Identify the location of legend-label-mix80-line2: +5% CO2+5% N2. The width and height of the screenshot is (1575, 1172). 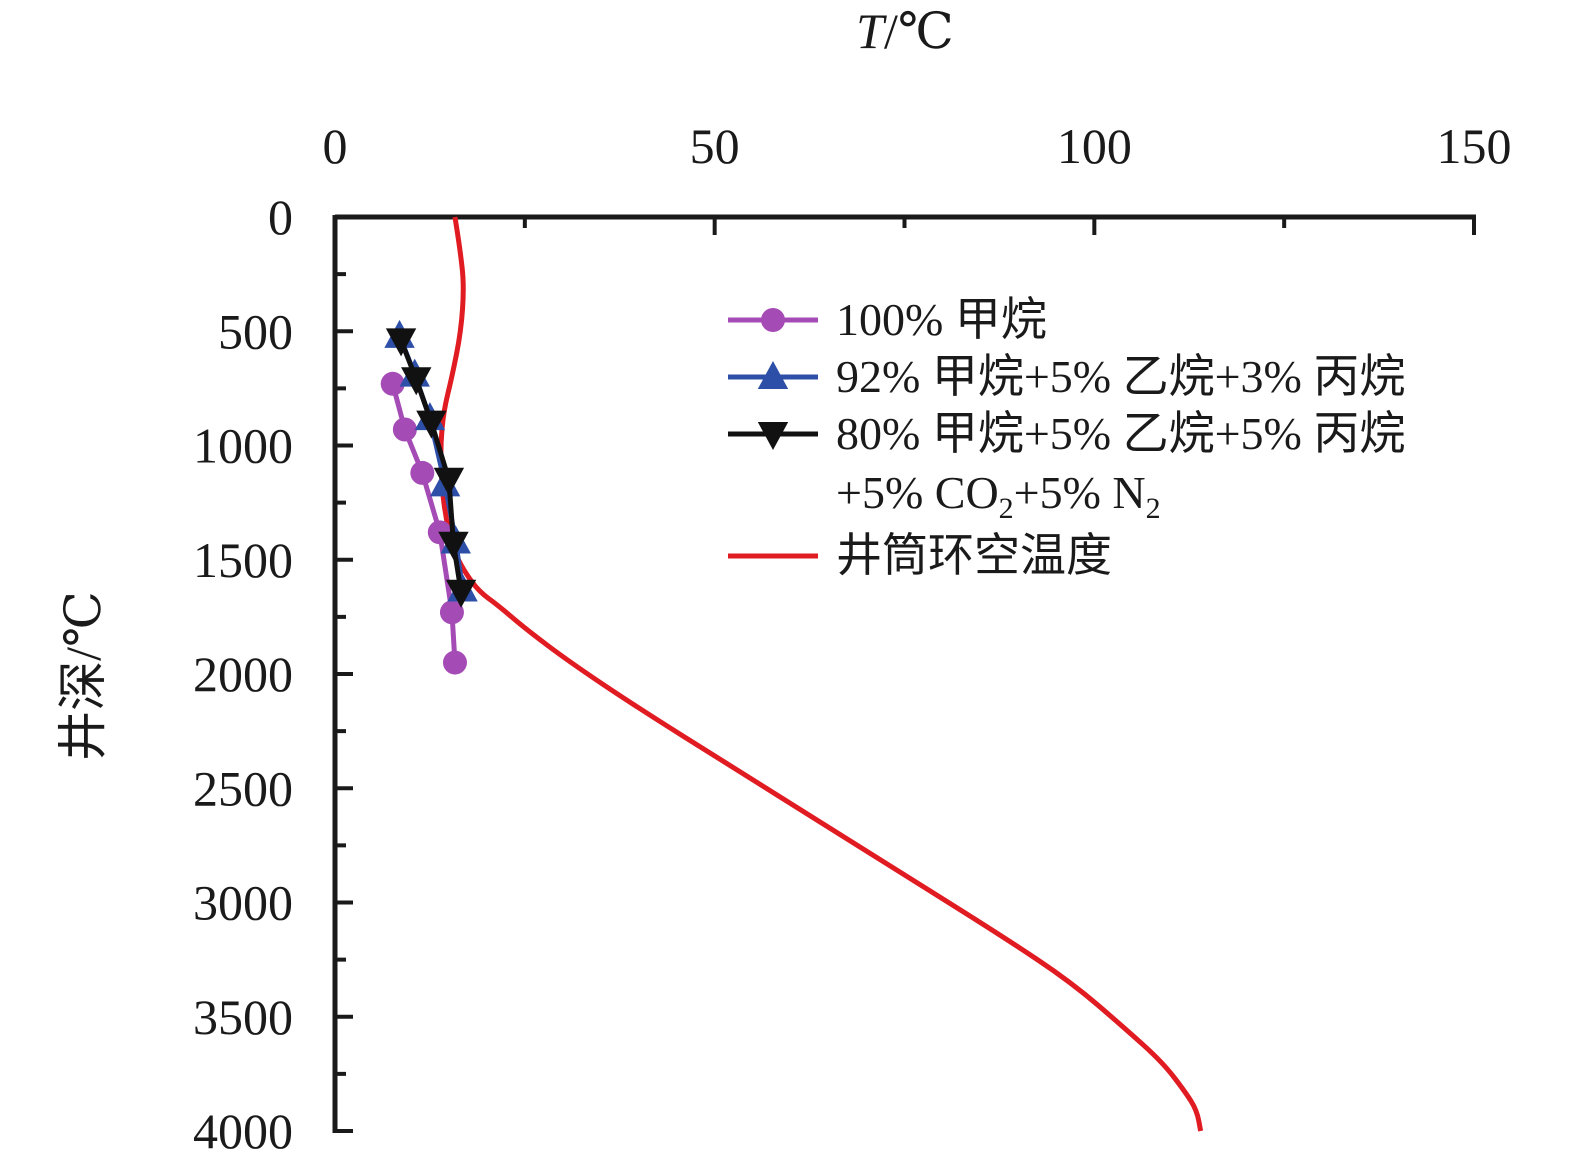
(998, 496).